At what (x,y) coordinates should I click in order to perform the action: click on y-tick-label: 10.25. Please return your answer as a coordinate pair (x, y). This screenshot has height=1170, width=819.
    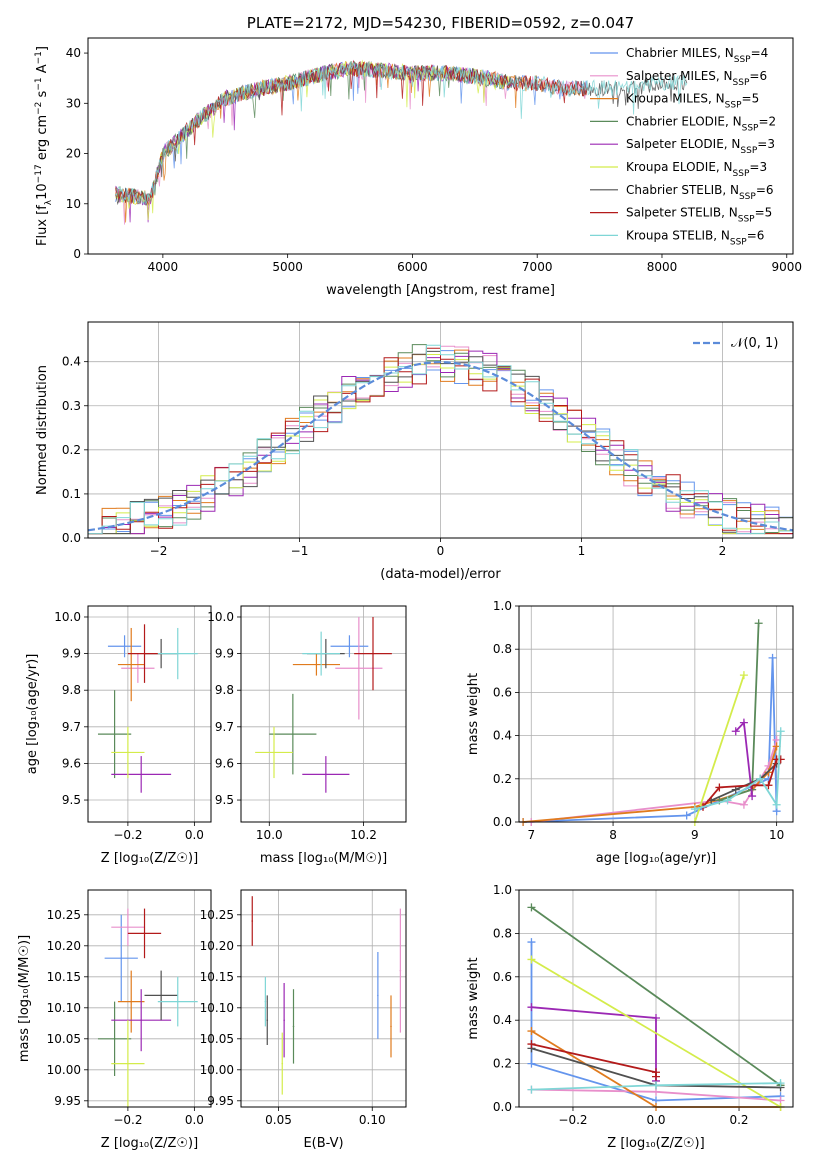
    Looking at the image, I should click on (64, 915).